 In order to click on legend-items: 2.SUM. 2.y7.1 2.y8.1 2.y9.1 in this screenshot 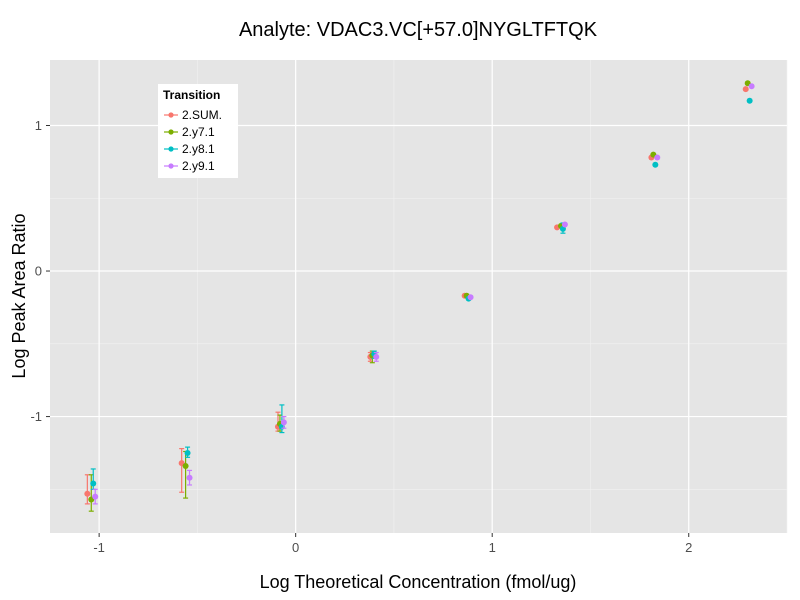, I will do `click(193, 140)`.